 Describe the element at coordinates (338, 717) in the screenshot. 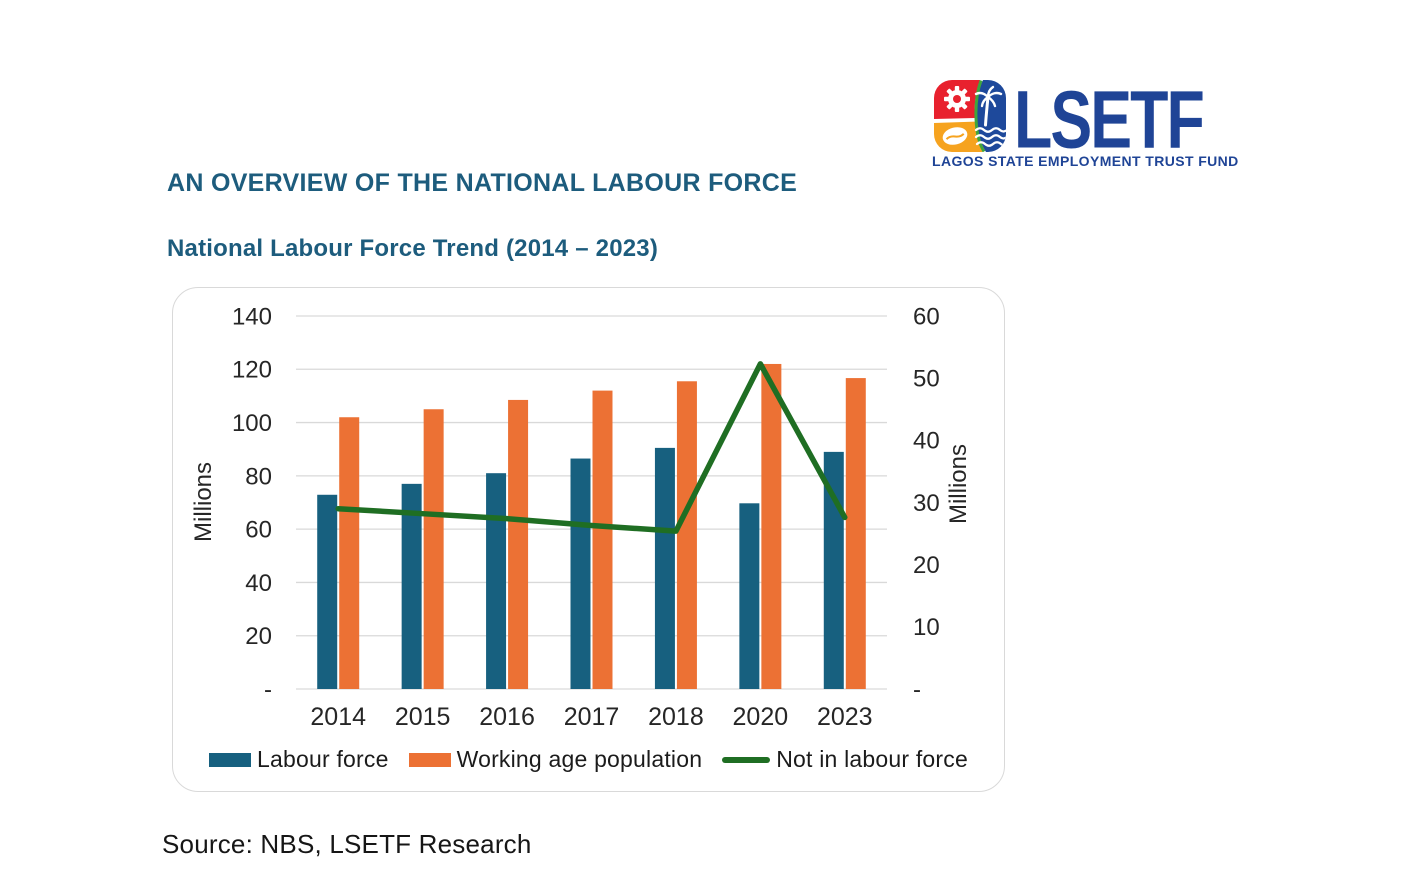

I see `svg-text: 2014` at that location.